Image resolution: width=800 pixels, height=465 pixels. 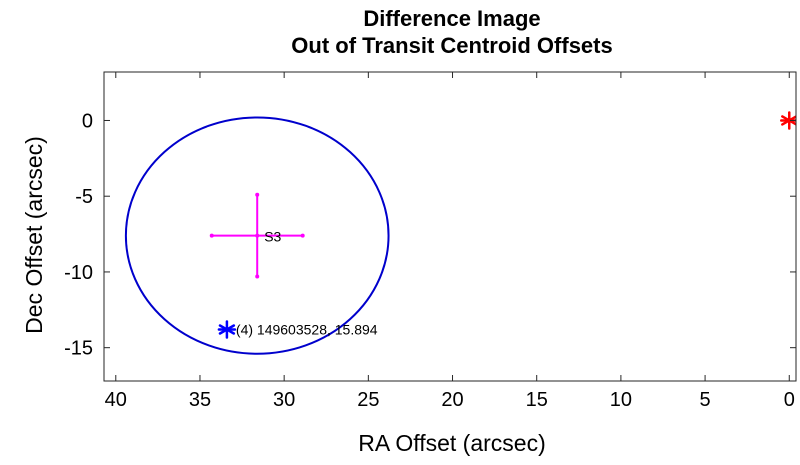 I want to click on y-tick-label--5: -5, so click(x=84, y=197).